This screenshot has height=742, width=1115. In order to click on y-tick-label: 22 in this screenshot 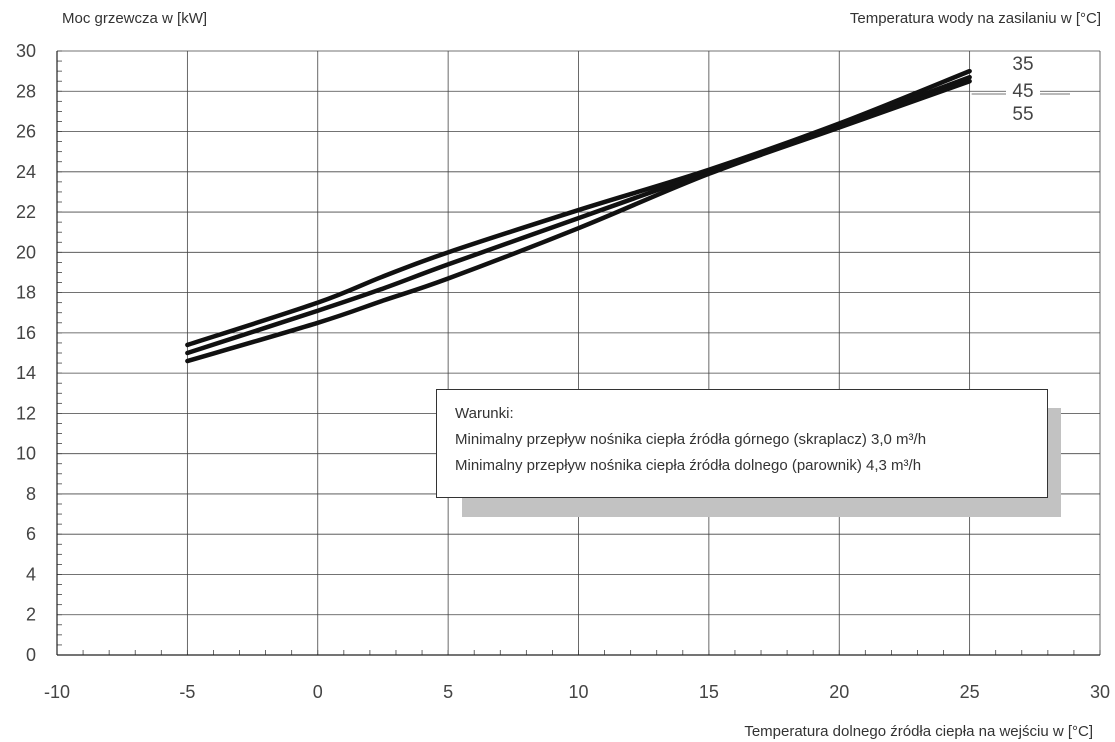, I will do `click(26, 212)`.